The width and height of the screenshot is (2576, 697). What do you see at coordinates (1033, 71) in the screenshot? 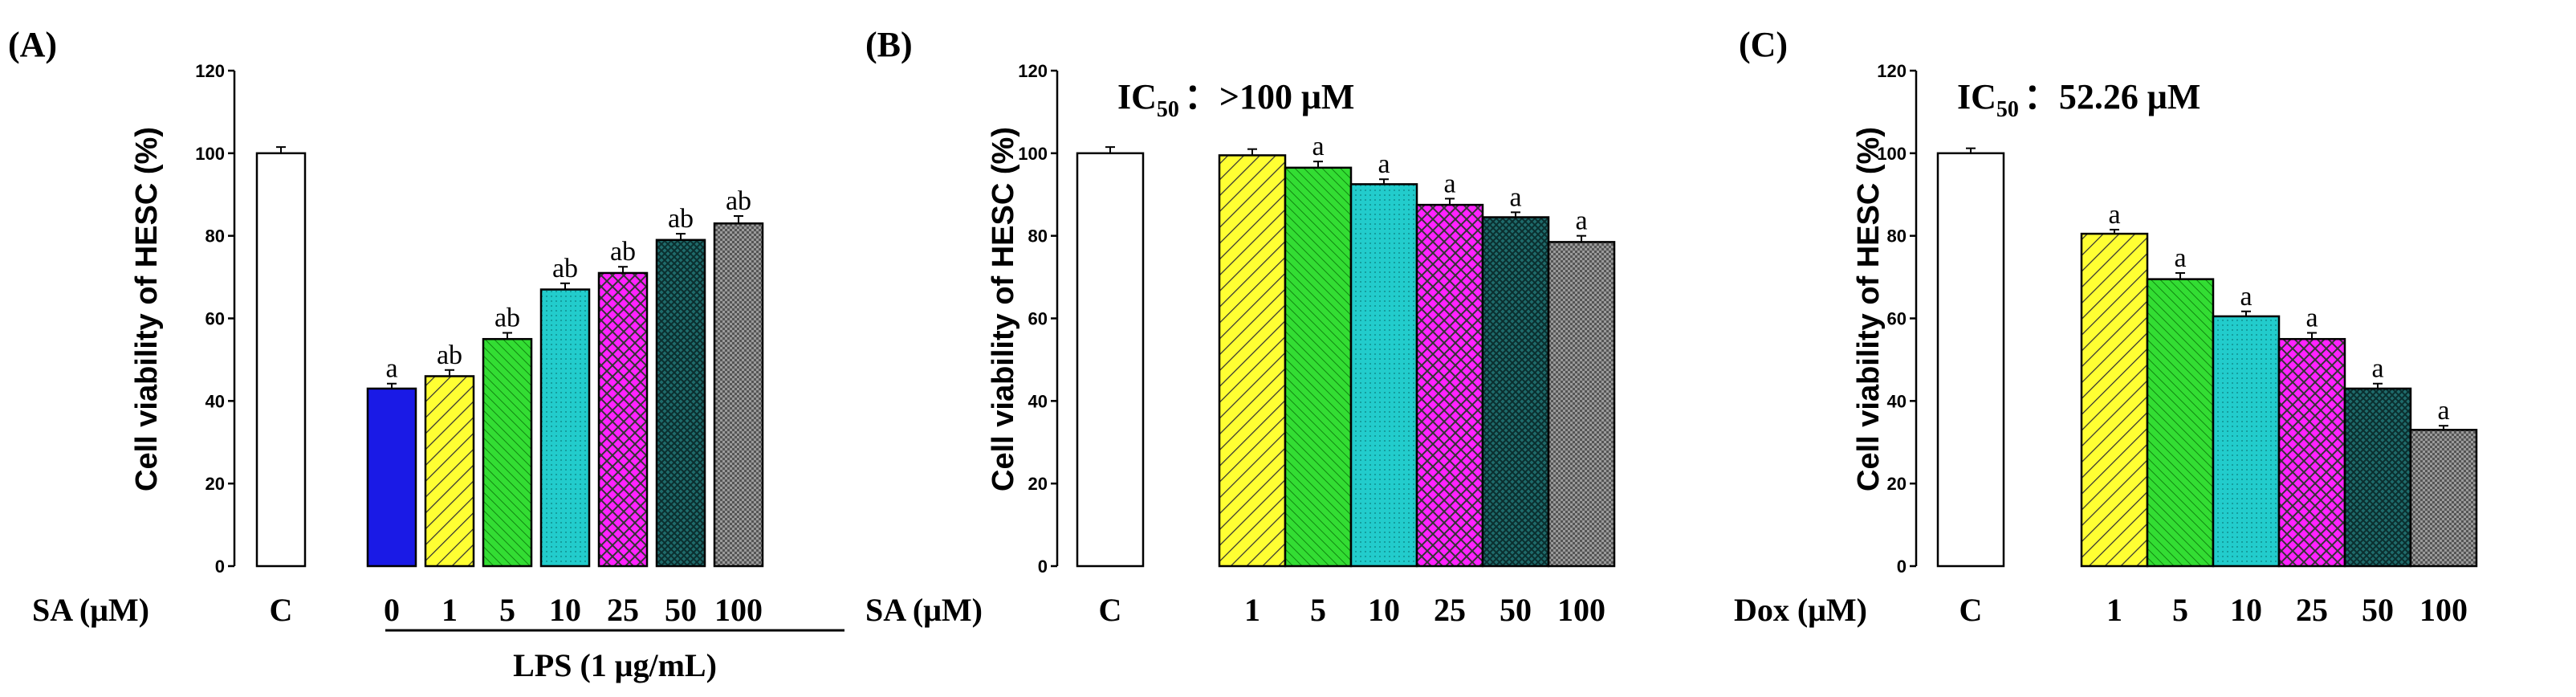
I see `panel-b-y-tick-label: 120` at bounding box center [1033, 71].